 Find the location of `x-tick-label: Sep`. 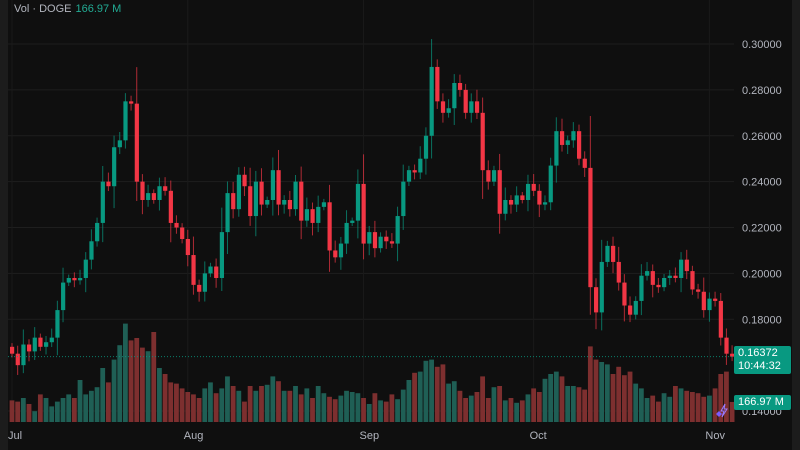

x-tick-label: Sep is located at coordinates (370, 436).